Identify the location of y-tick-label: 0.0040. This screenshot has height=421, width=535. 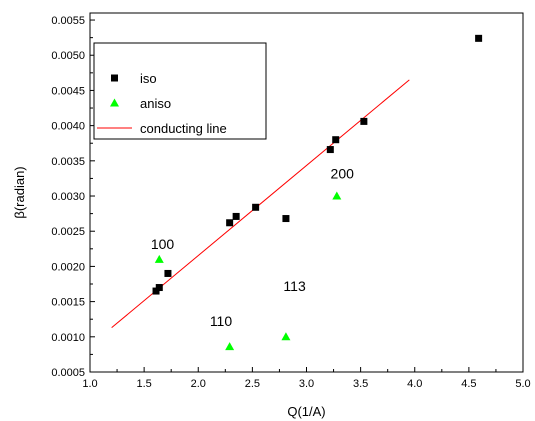
(68, 127).